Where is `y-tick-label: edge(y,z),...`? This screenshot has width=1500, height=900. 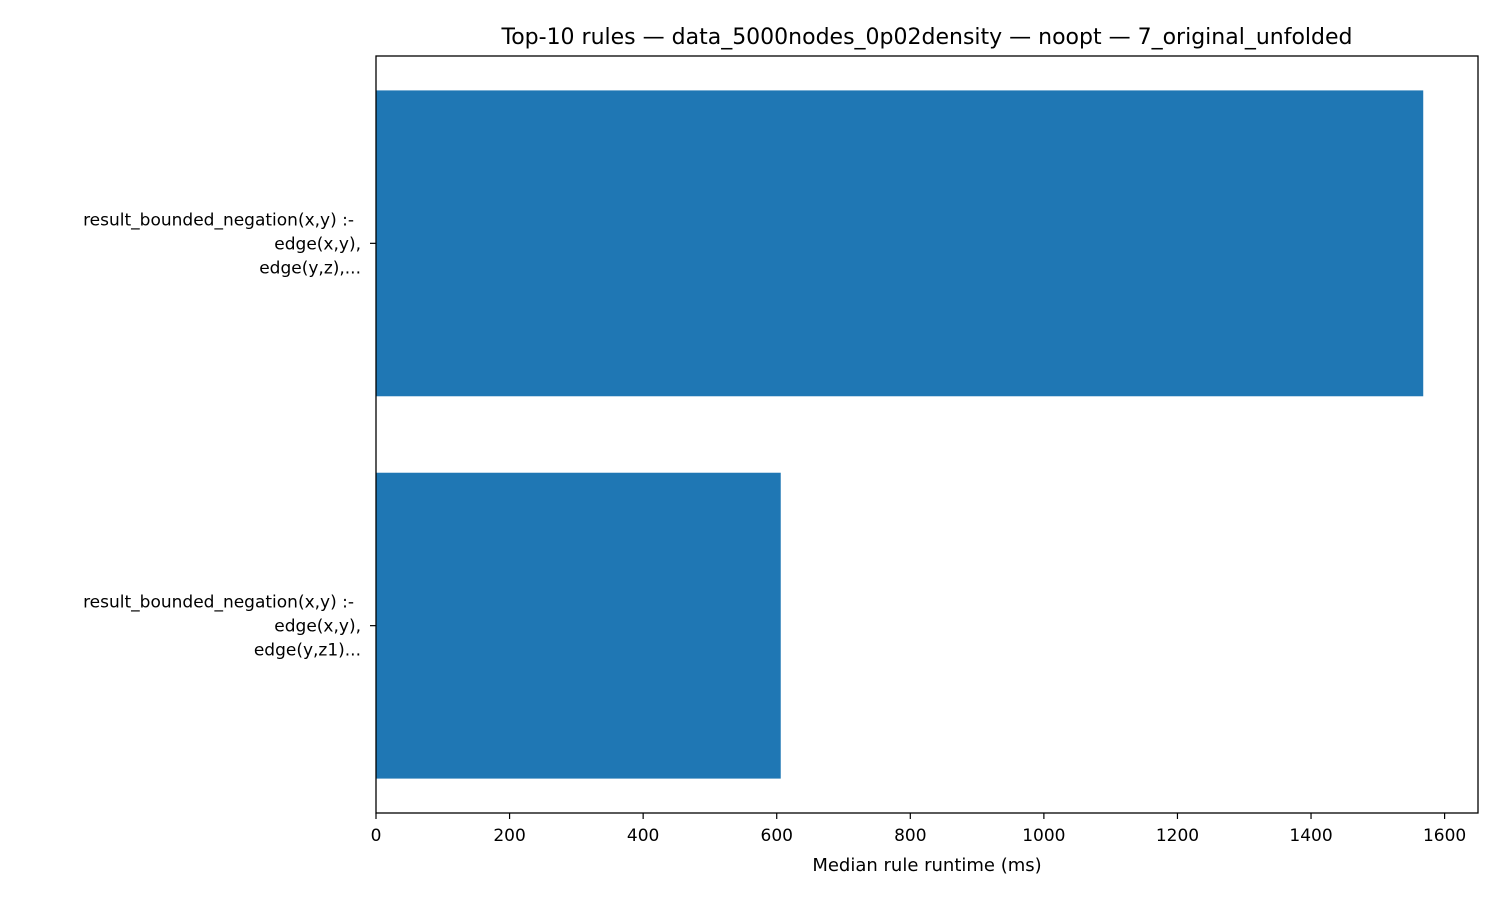
y-tick-label: edge(y,z),... is located at coordinates (310, 268).